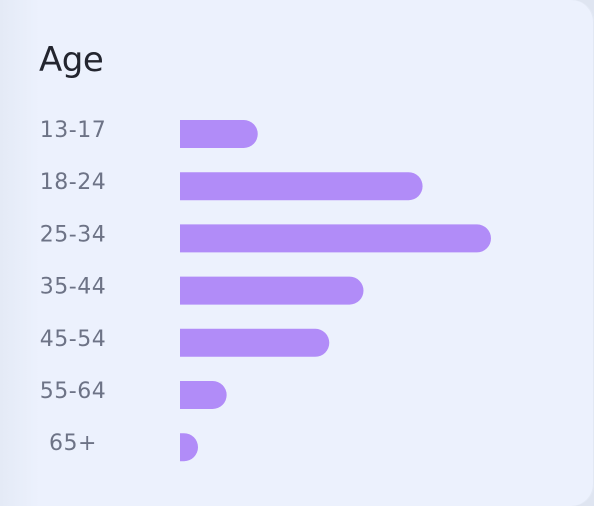 This screenshot has height=506, width=594. What do you see at coordinates (73, 234) in the screenshot?
I see `tick-label-25-34: 25-34` at bounding box center [73, 234].